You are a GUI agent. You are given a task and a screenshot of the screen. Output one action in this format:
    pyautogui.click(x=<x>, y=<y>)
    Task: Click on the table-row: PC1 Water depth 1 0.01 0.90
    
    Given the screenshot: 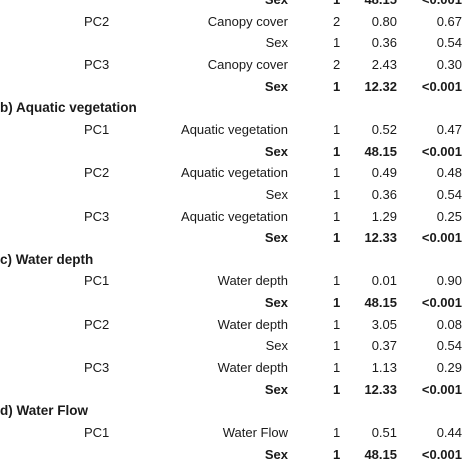 What is the action you would take?
    pyautogui.click(x=237, y=280)
    